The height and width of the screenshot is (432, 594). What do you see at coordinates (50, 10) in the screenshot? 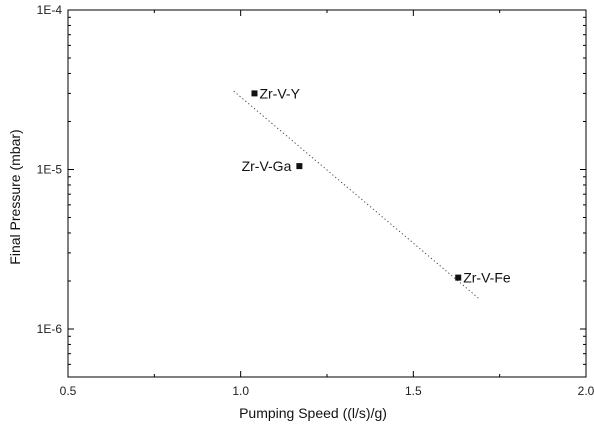
I see `y-tick-label: 1E-4` at bounding box center [50, 10].